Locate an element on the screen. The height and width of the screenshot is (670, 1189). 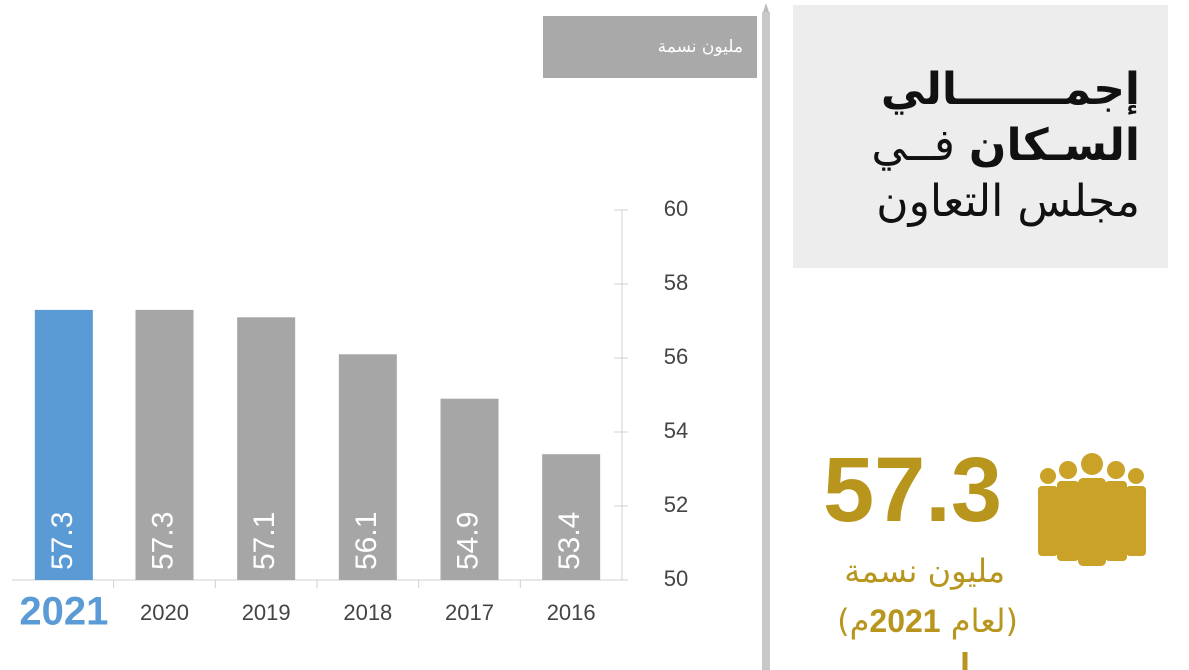
y-tick-label: 50 is located at coordinates (676, 578).